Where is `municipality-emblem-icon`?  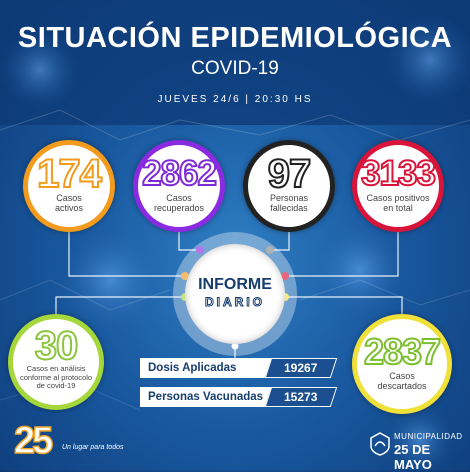 municipality-emblem-icon is located at coordinates (380, 444).